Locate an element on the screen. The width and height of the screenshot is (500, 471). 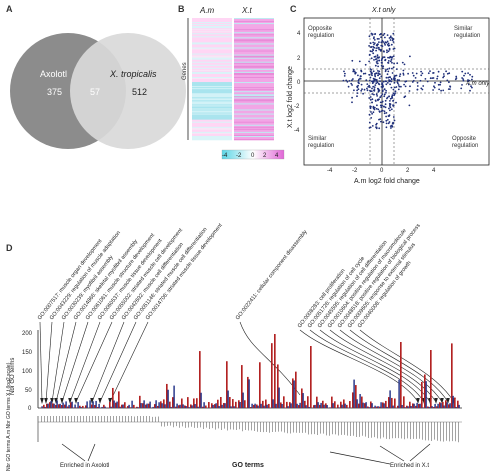
venn-diagram: Axolotl X. tropicalis 375 57 512 is located at coordinates (98, 91).